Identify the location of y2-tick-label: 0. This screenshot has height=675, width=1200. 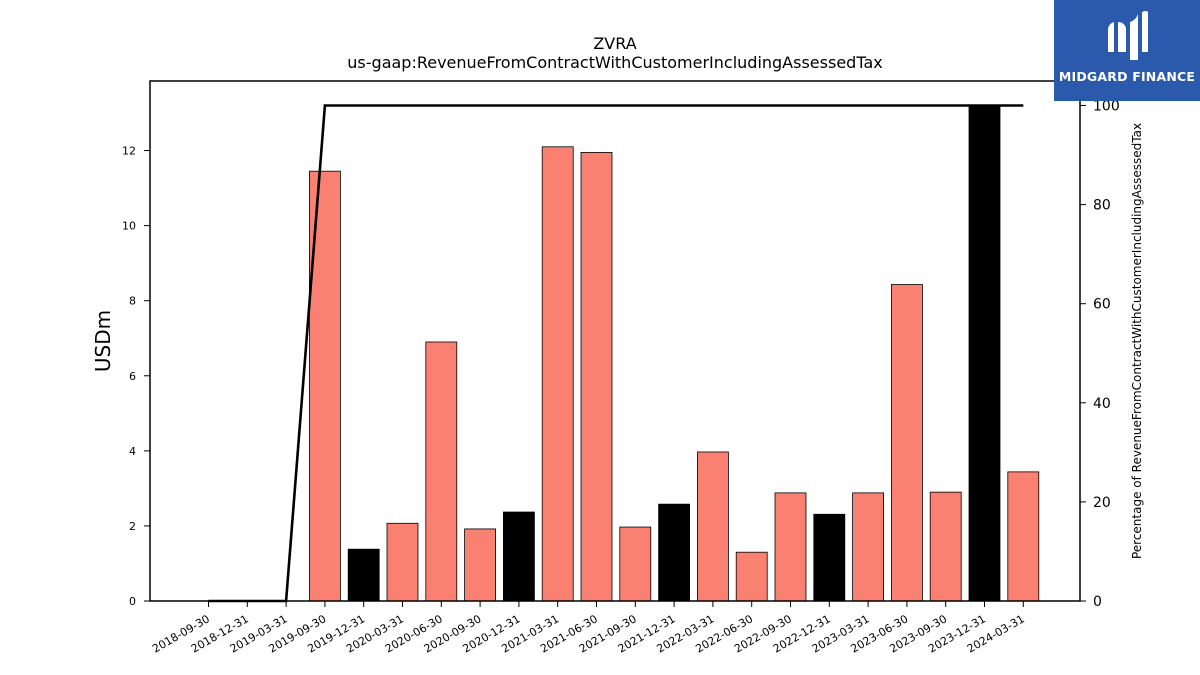
(1097, 602).